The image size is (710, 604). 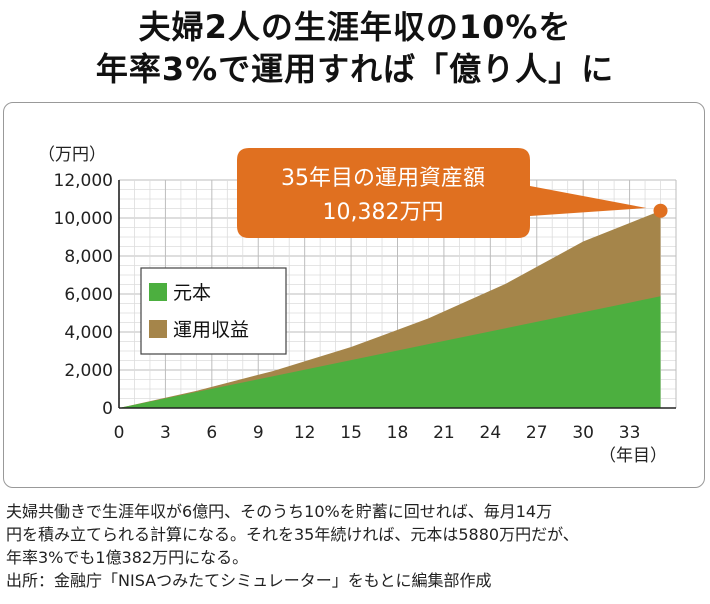 What do you see at coordinates (127, 557) in the screenshot?
I see `footnote-line-3: 年率3%でも1億382万円になる。` at bounding box center [127, 557].